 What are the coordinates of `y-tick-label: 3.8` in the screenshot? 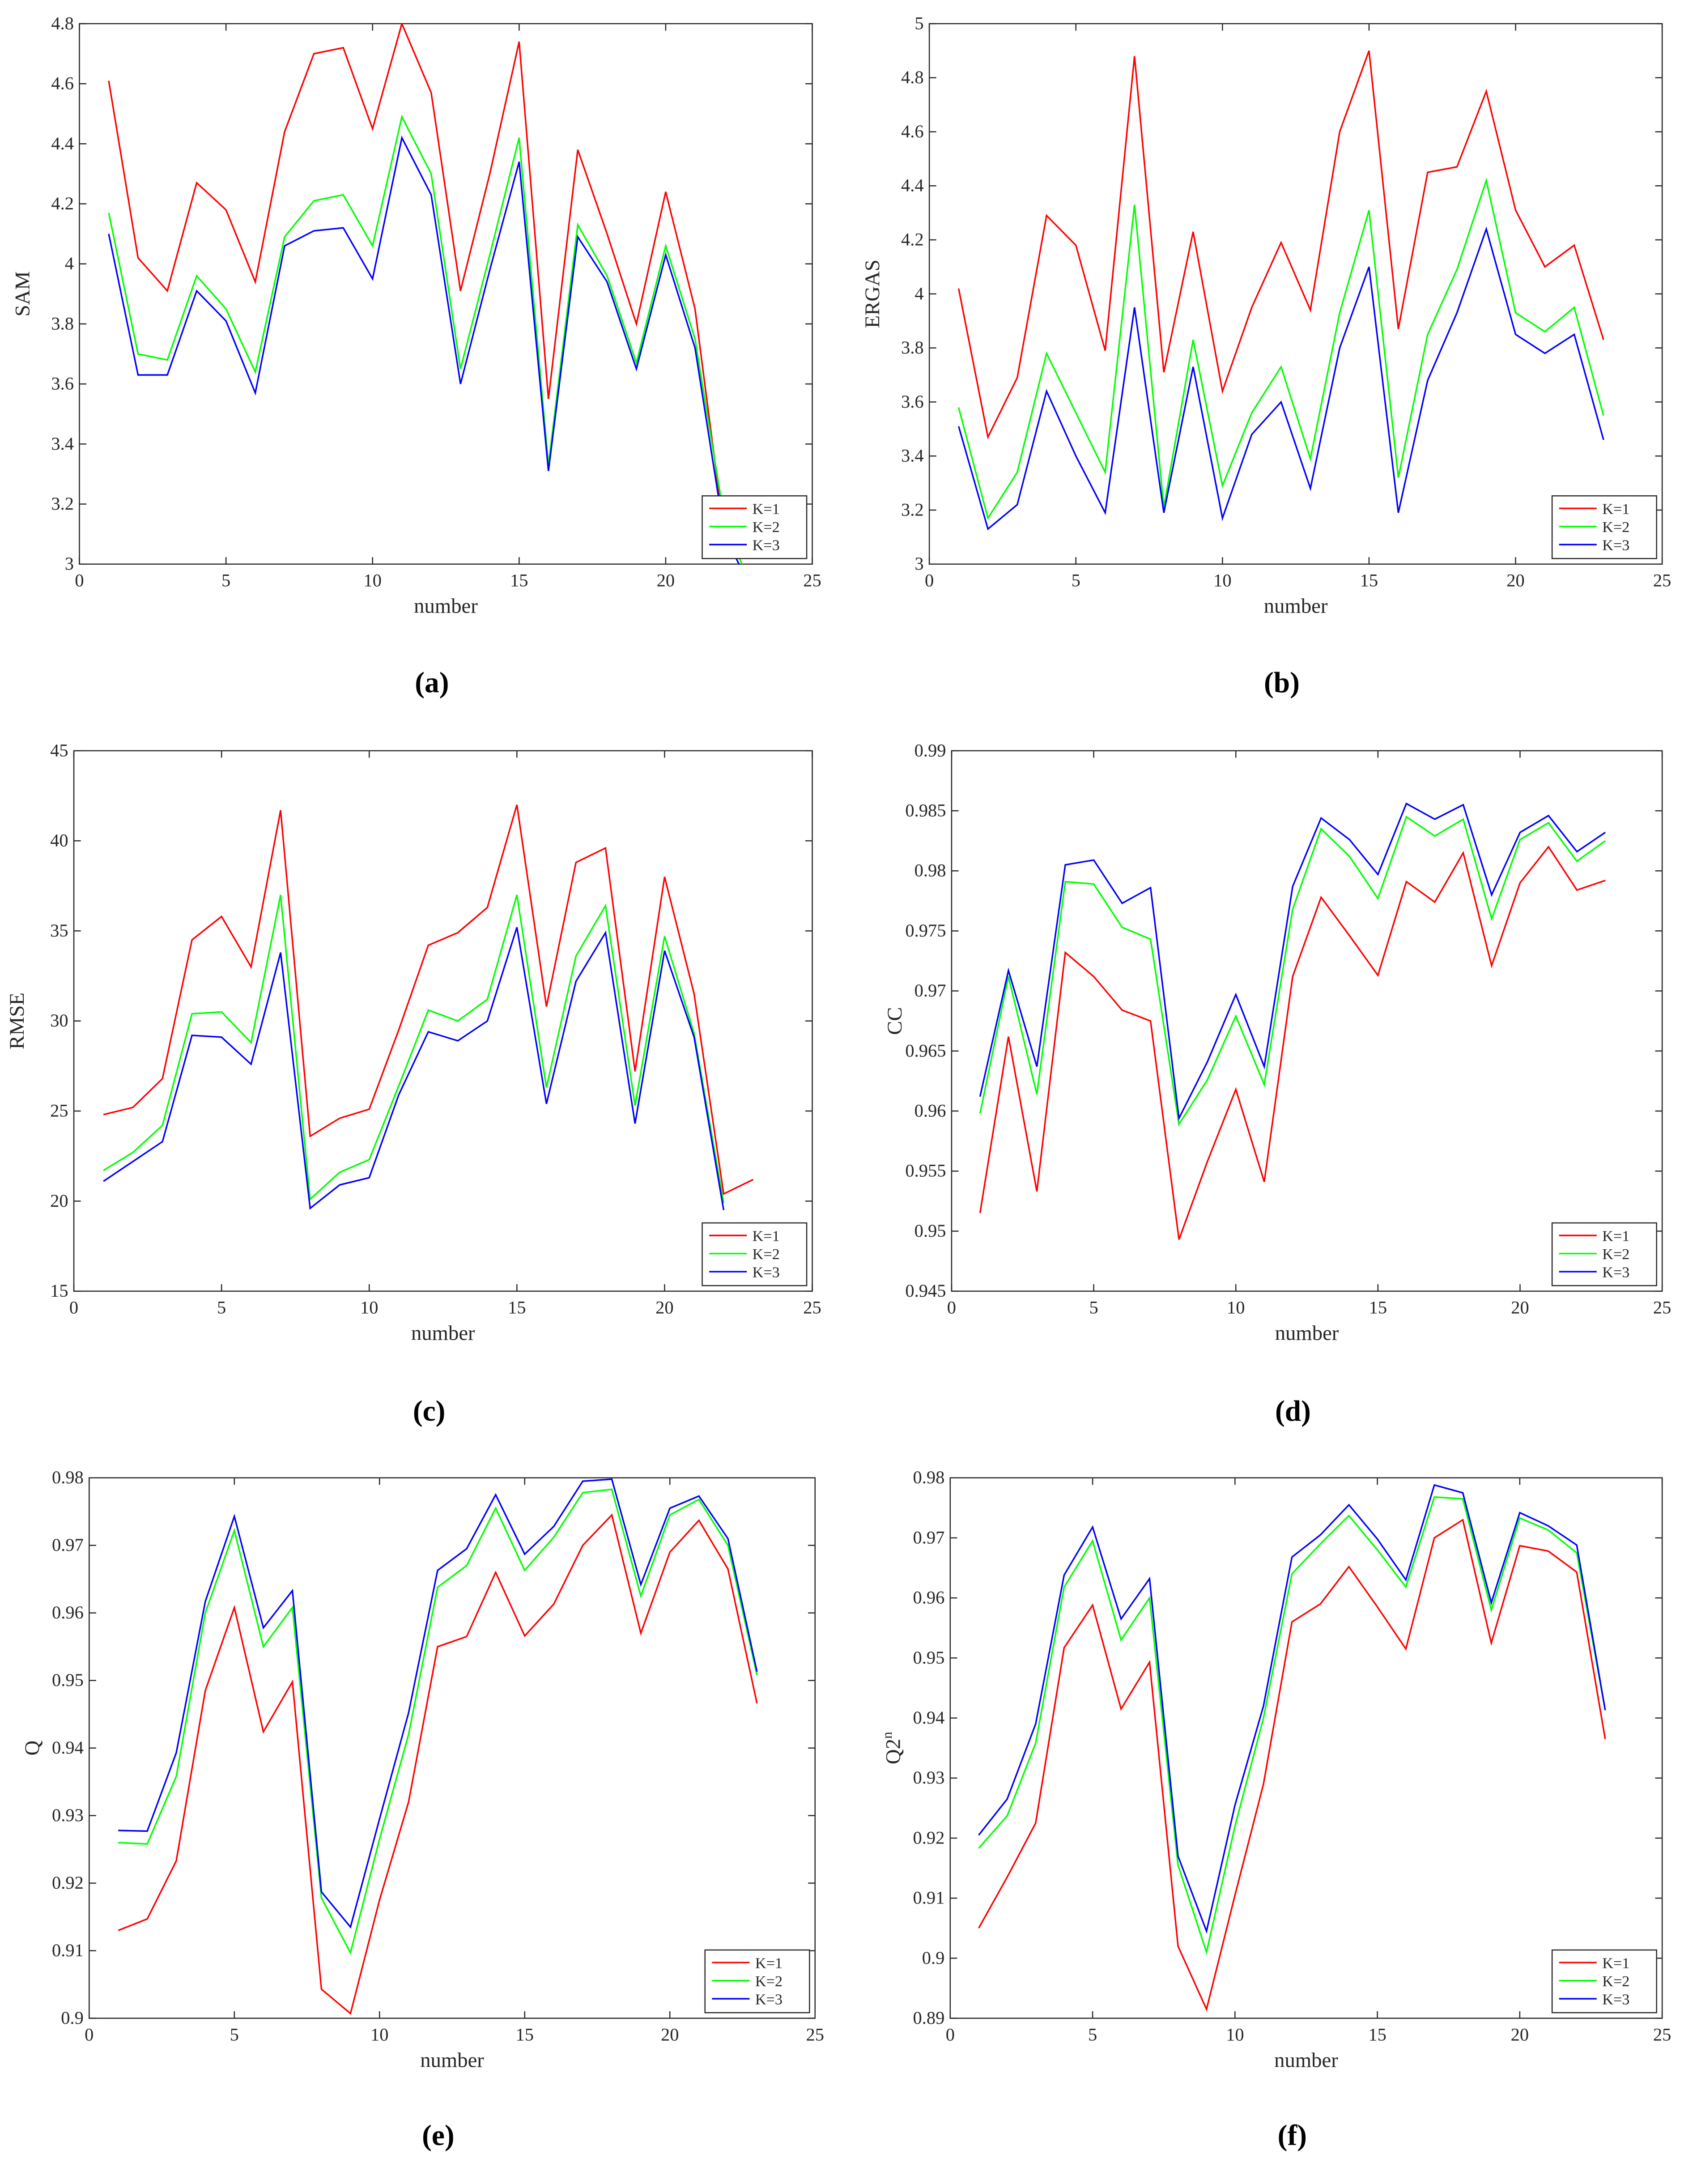 It's located at (62, 323).